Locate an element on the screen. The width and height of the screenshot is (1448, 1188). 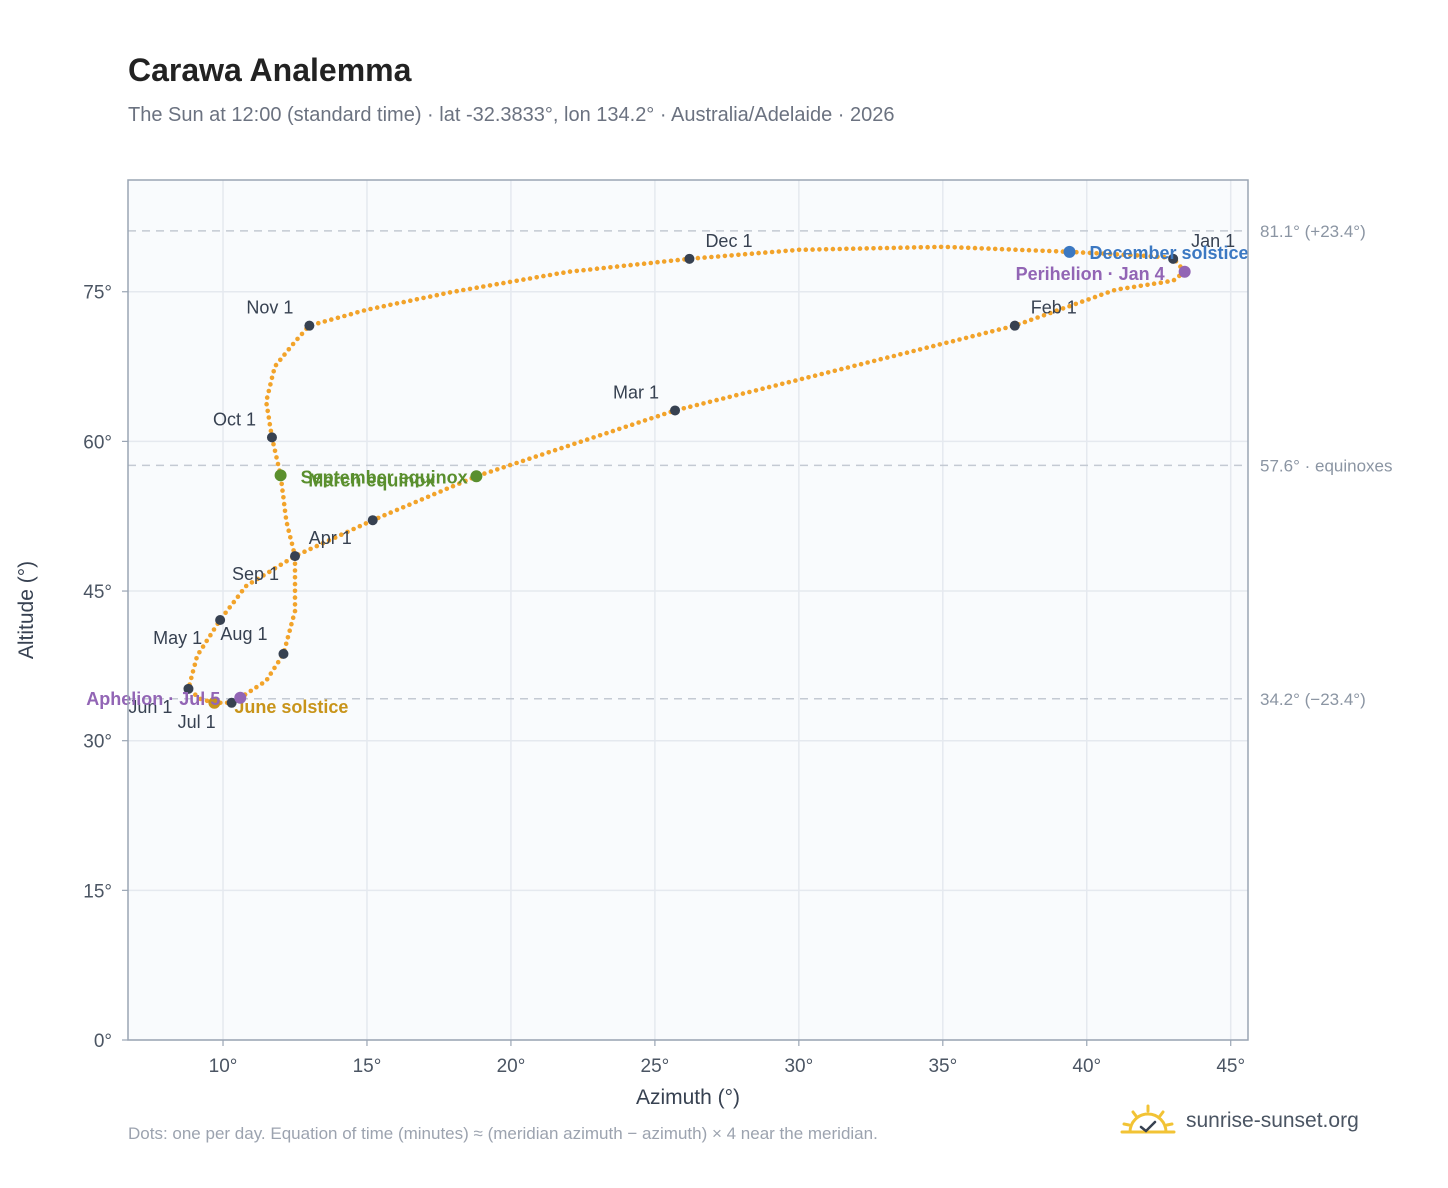
x-tick-label: 25° is located at coordinates (655, 1066).